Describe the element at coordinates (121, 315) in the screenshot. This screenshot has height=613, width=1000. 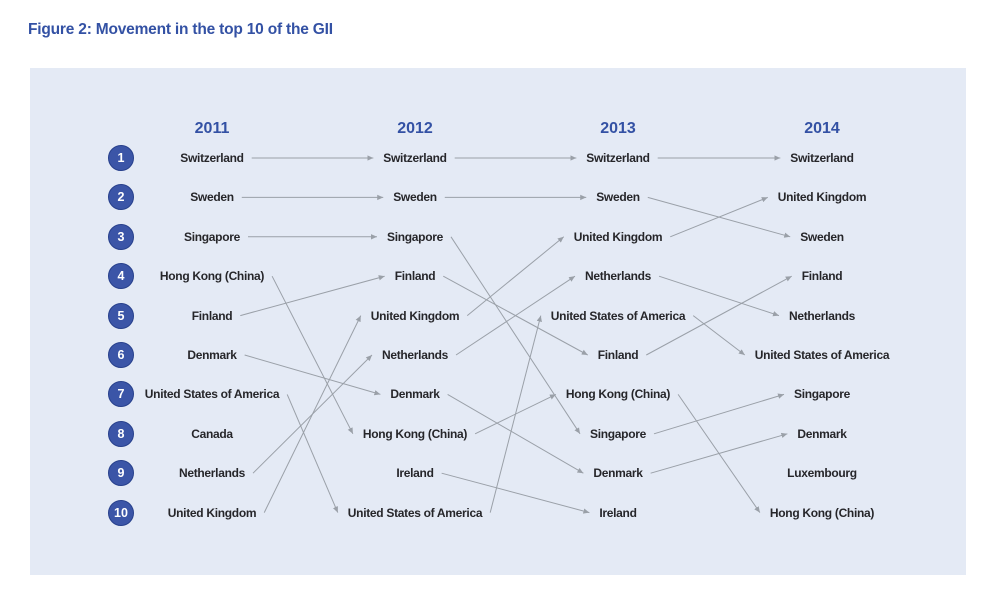
I see `rank-badge-5: 5` at that location.